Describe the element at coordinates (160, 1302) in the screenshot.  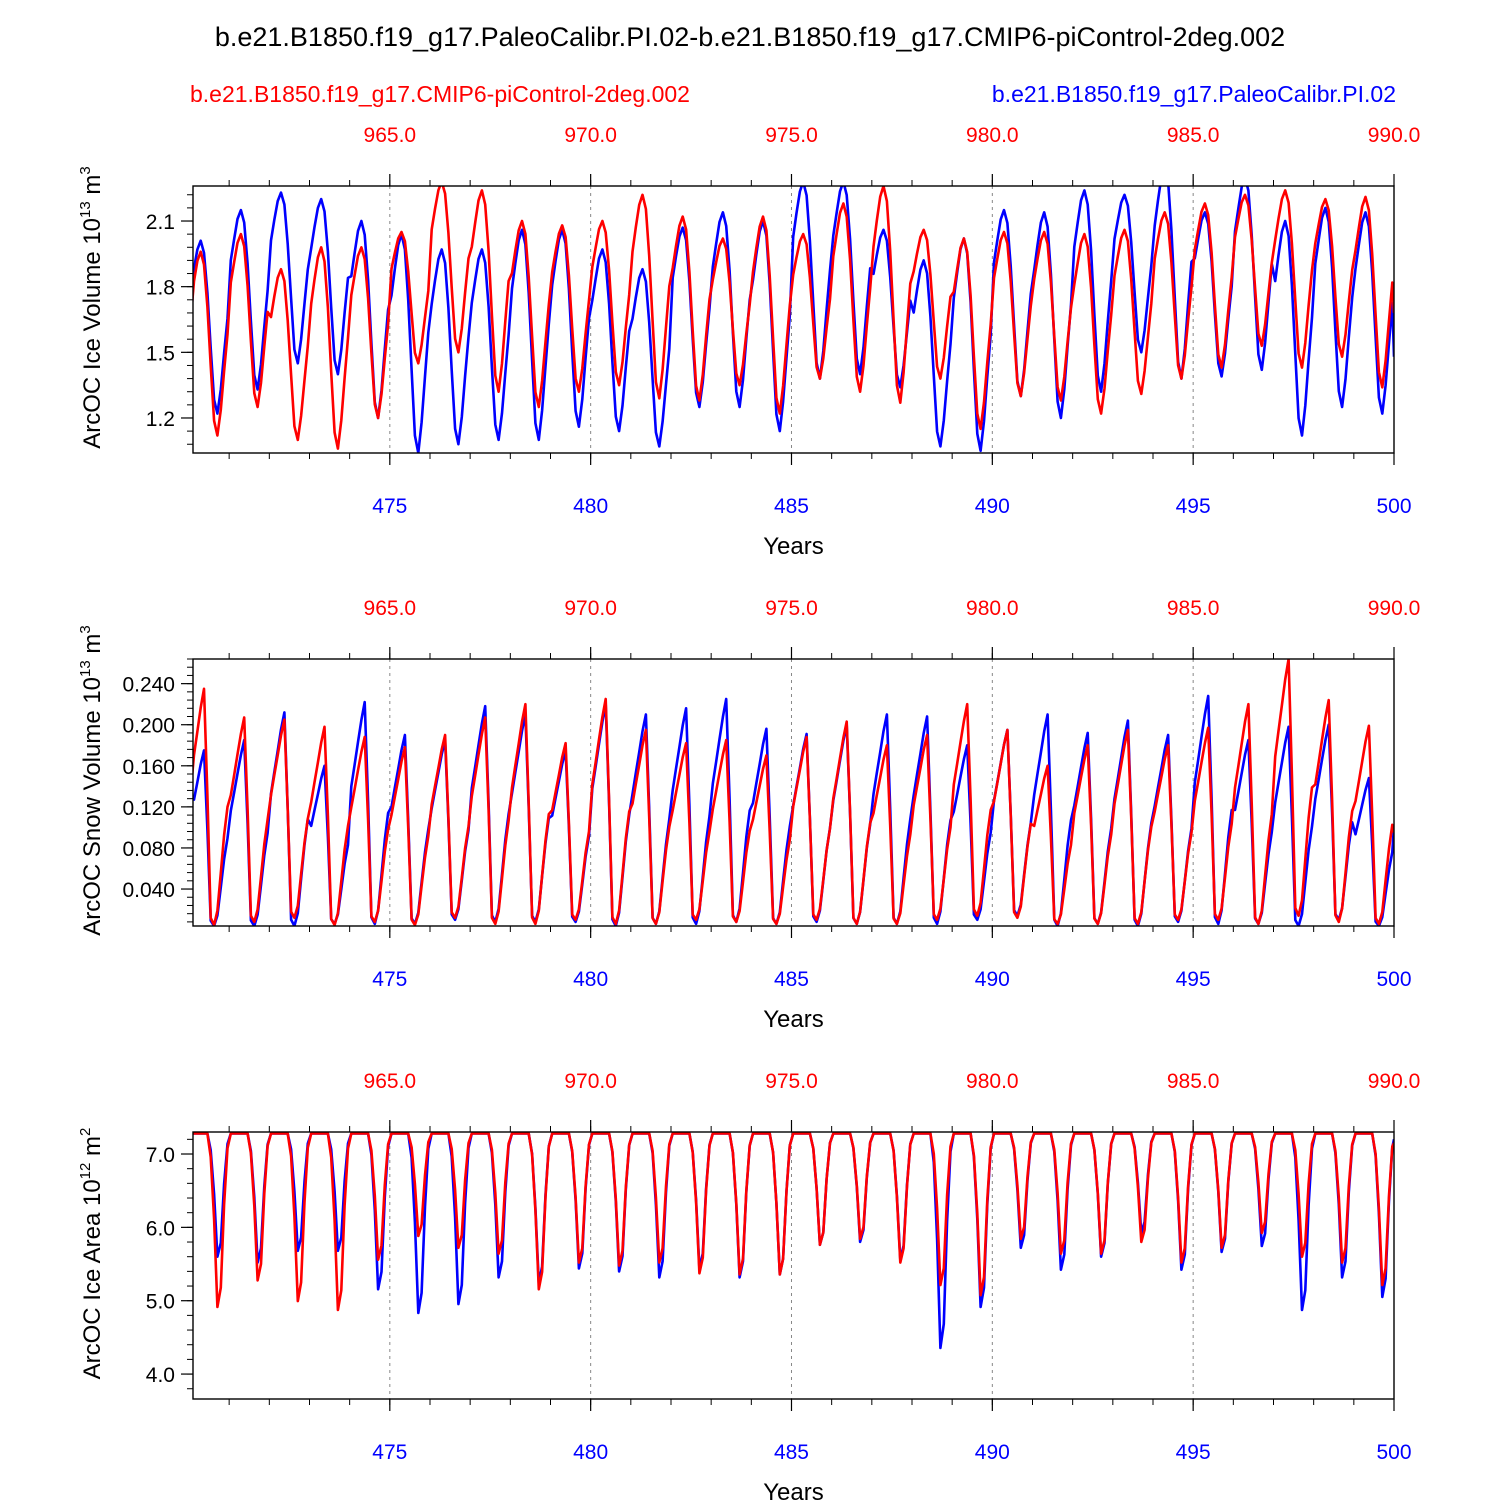
I see `y-tick-label: 5.0` at that location.